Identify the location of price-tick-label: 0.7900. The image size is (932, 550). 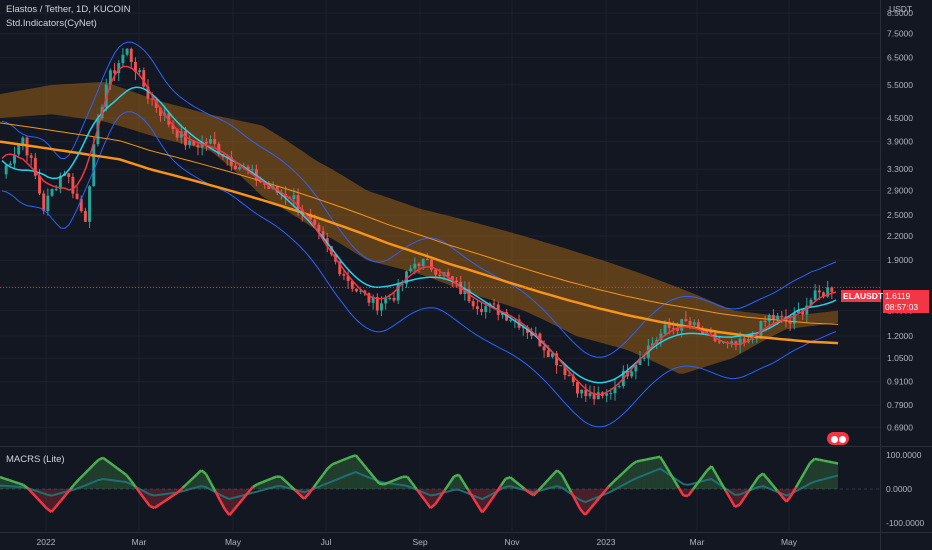
(900, 405).